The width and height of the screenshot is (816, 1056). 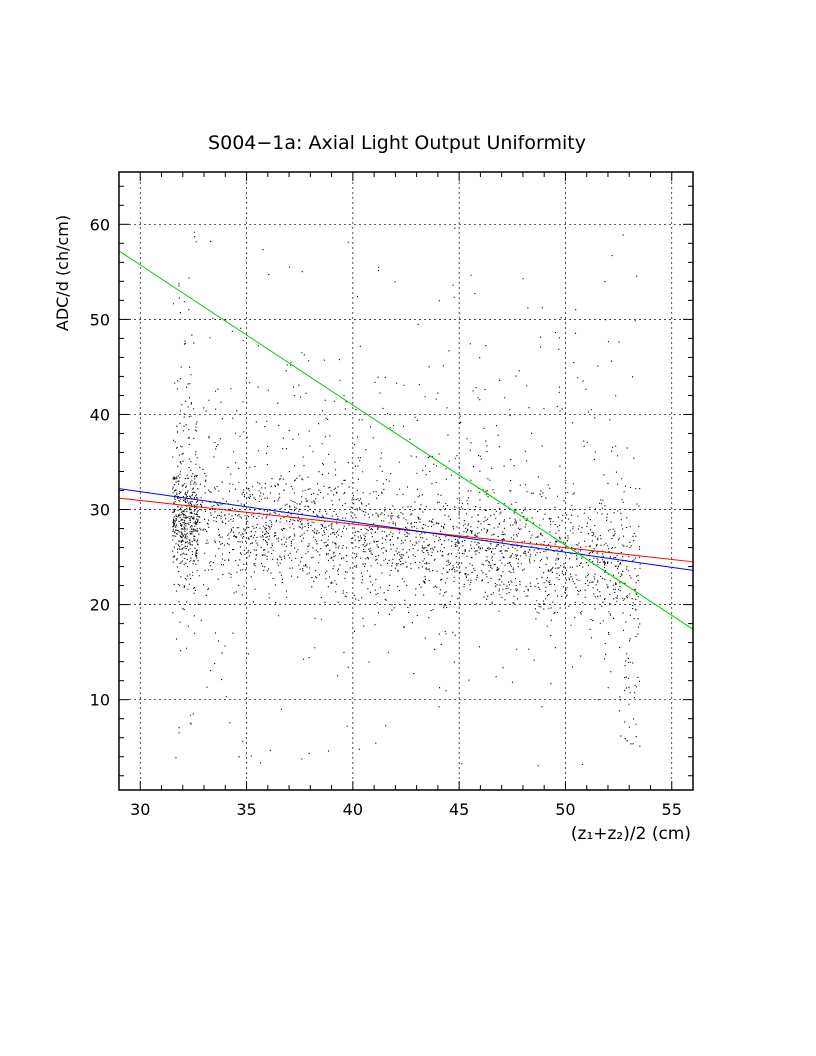 I want to click on y-tick-label: 40, so click(x=100, y=414).